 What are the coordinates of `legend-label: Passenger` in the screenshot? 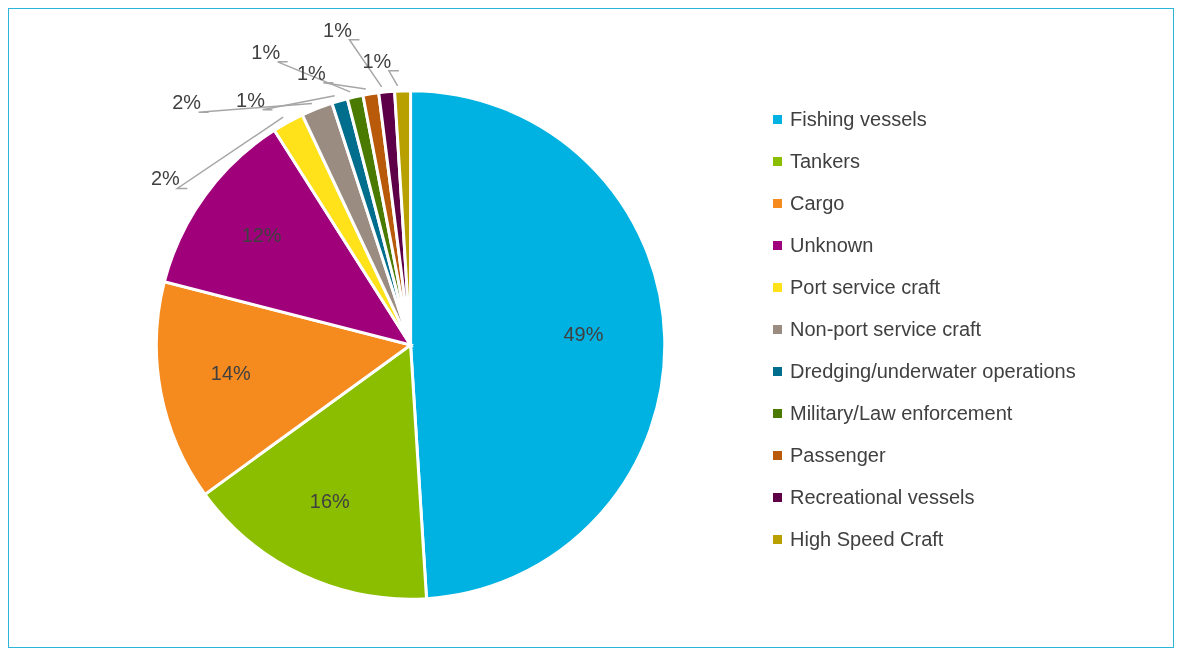 It's located at (838, 455).